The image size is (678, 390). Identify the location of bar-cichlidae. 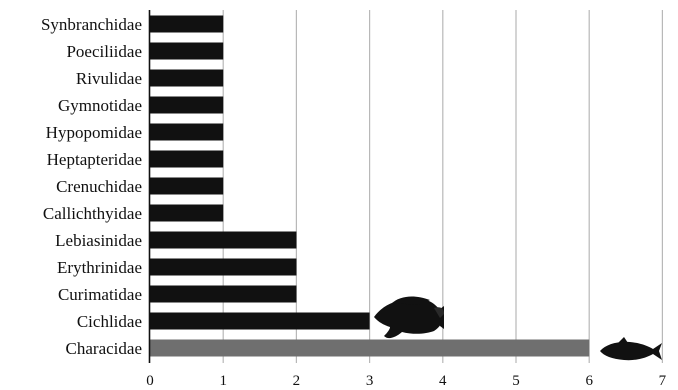
(260, 321).